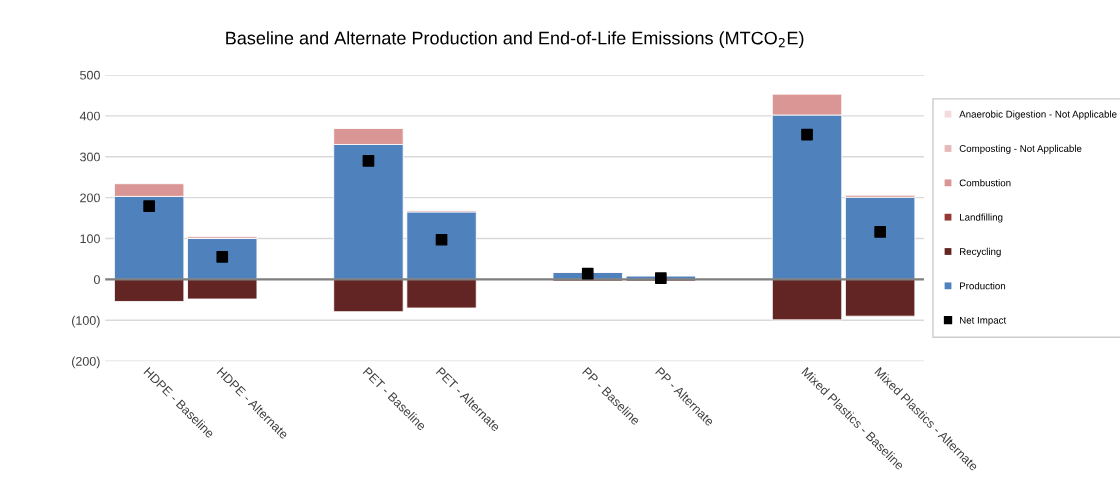  What do you see at coordinates (86, 321) in the screenshot?
I see `y-tick-label: (100)` at bounding box center [86, 321].